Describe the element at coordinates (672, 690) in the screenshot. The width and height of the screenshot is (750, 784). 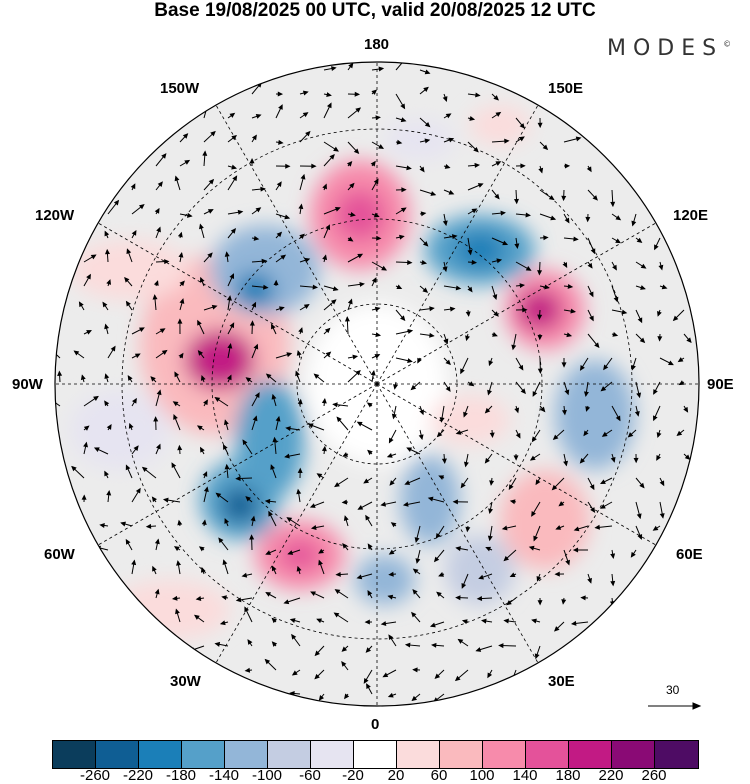
I see `reference-vector-value: 30` at that location.